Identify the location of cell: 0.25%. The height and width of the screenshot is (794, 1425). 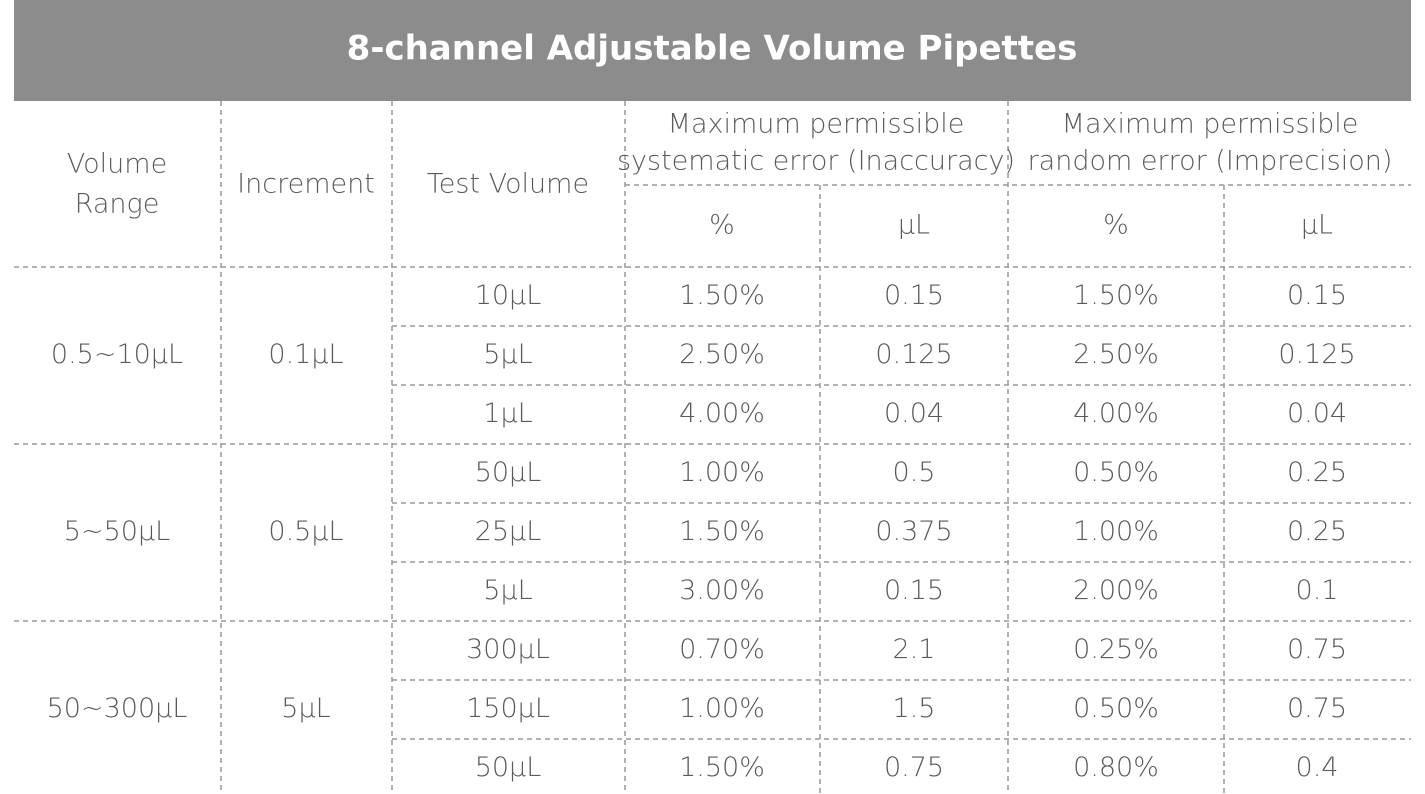
(1116, 649).